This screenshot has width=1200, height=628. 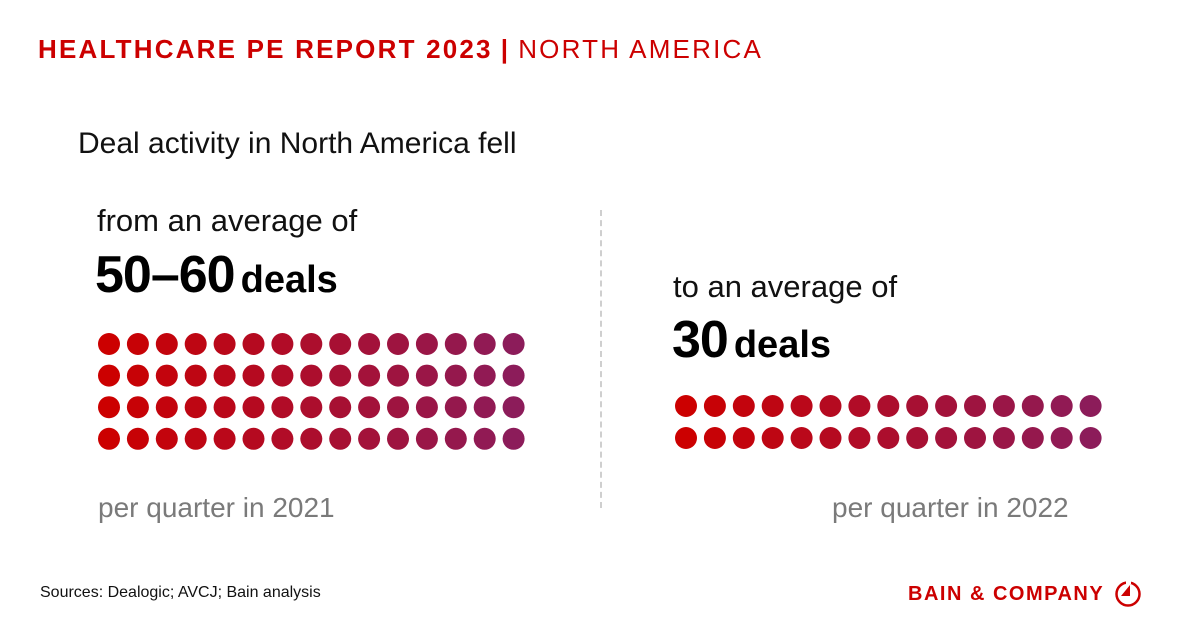 I want to click on report-title: HEALTHCARE PE REPORT 2023 | NORTH AMERICA, so click(x=400, y=49).